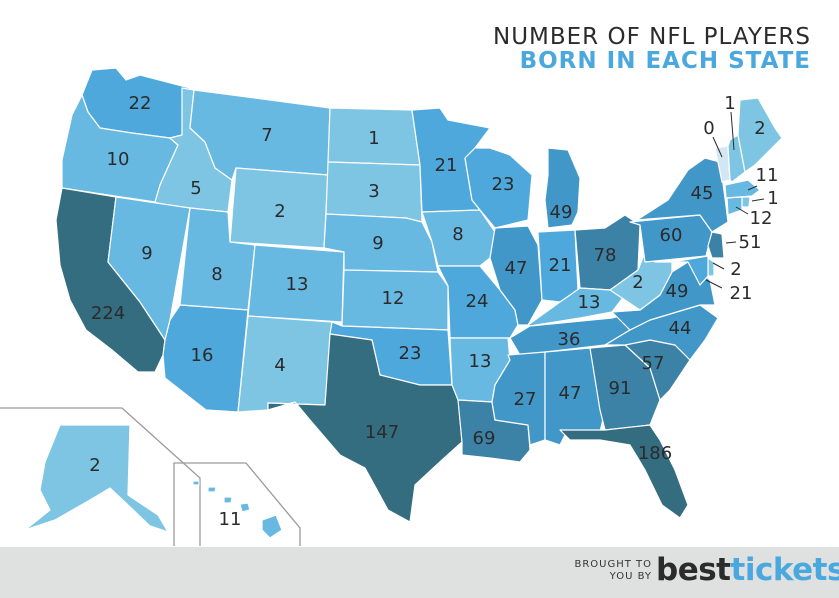  I want to click on state-me, so click(760, 135).